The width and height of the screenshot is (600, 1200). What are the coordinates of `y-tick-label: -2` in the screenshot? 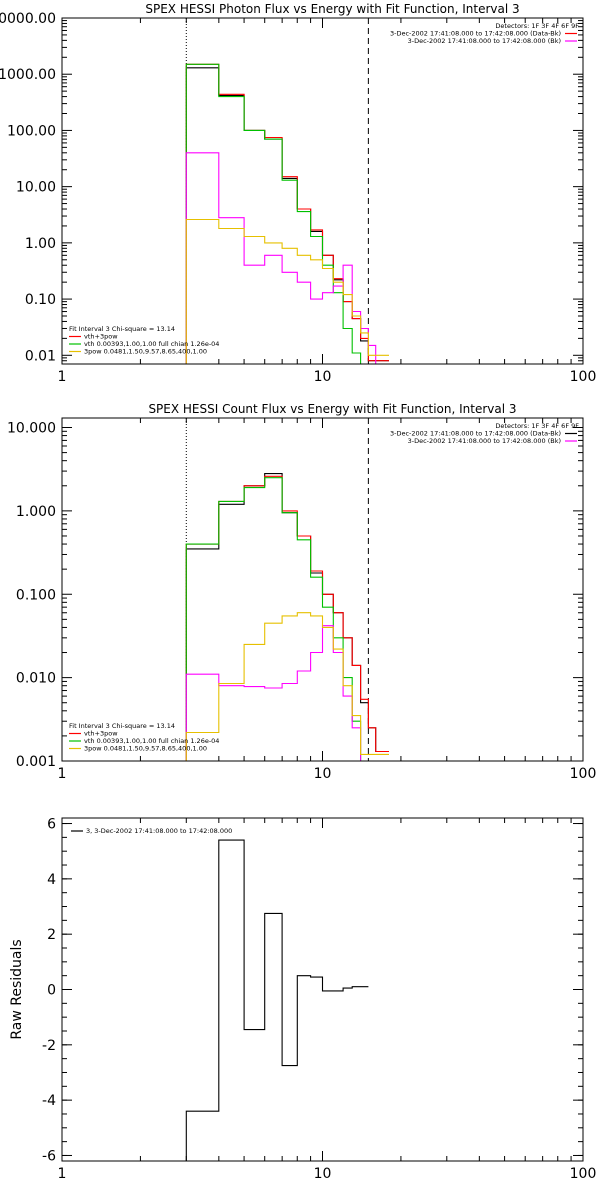 It's located at (49, 1046).